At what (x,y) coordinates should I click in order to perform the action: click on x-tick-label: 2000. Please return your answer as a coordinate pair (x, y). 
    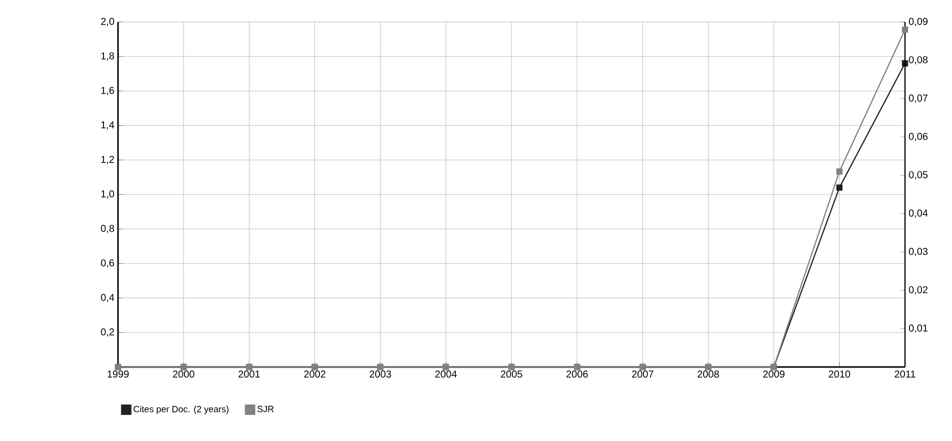
    Looking at the image, I should click on (183, 374).